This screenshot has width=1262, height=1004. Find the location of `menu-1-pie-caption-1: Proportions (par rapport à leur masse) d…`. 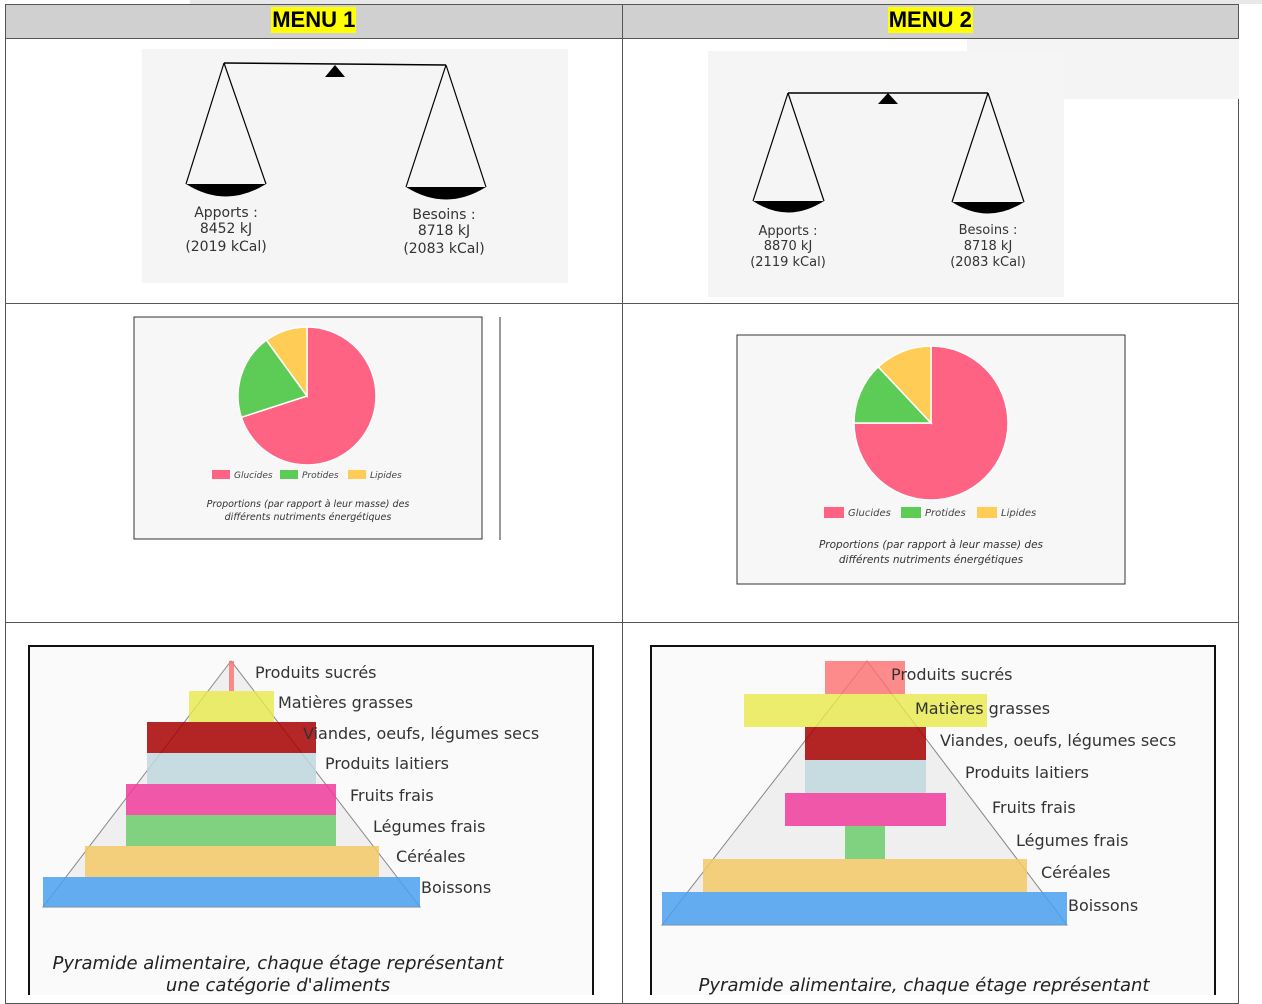

menu-1-pie-caption-1: Proportions (par rapport à leur masse) d… is located at coordinates (308, 504).